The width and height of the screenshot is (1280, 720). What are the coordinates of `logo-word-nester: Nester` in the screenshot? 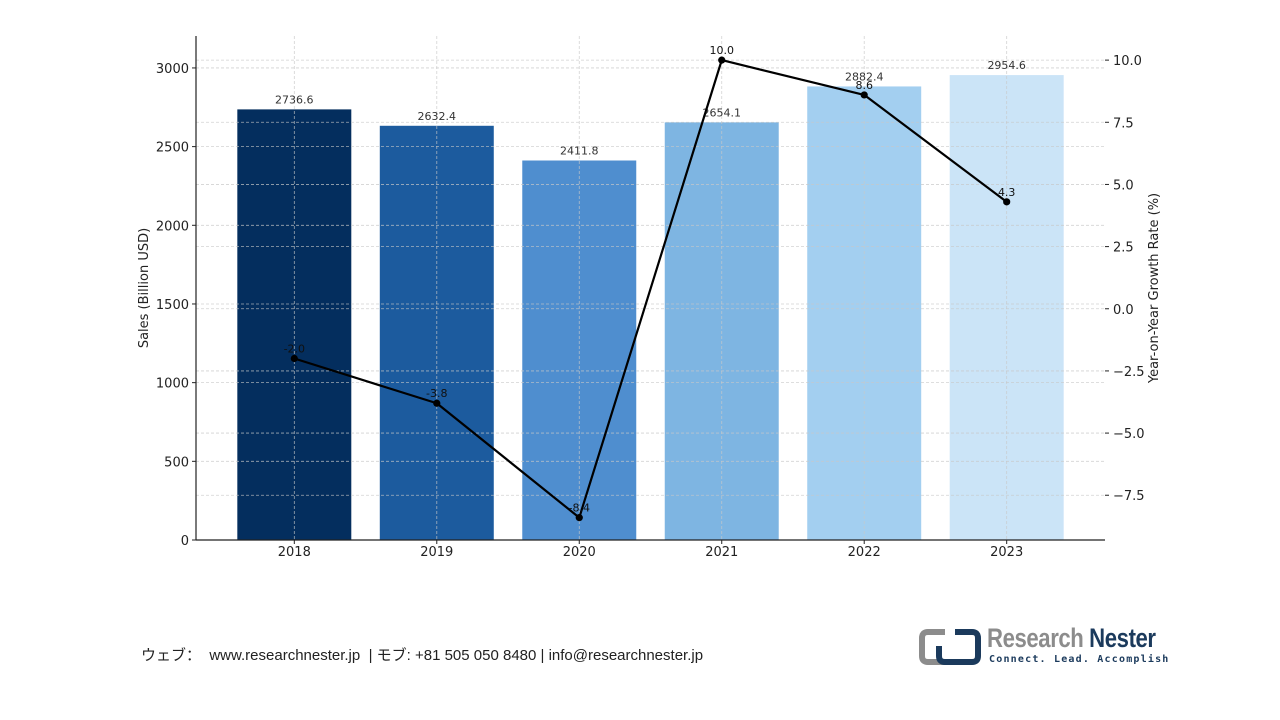 It's located at (1122, 638).